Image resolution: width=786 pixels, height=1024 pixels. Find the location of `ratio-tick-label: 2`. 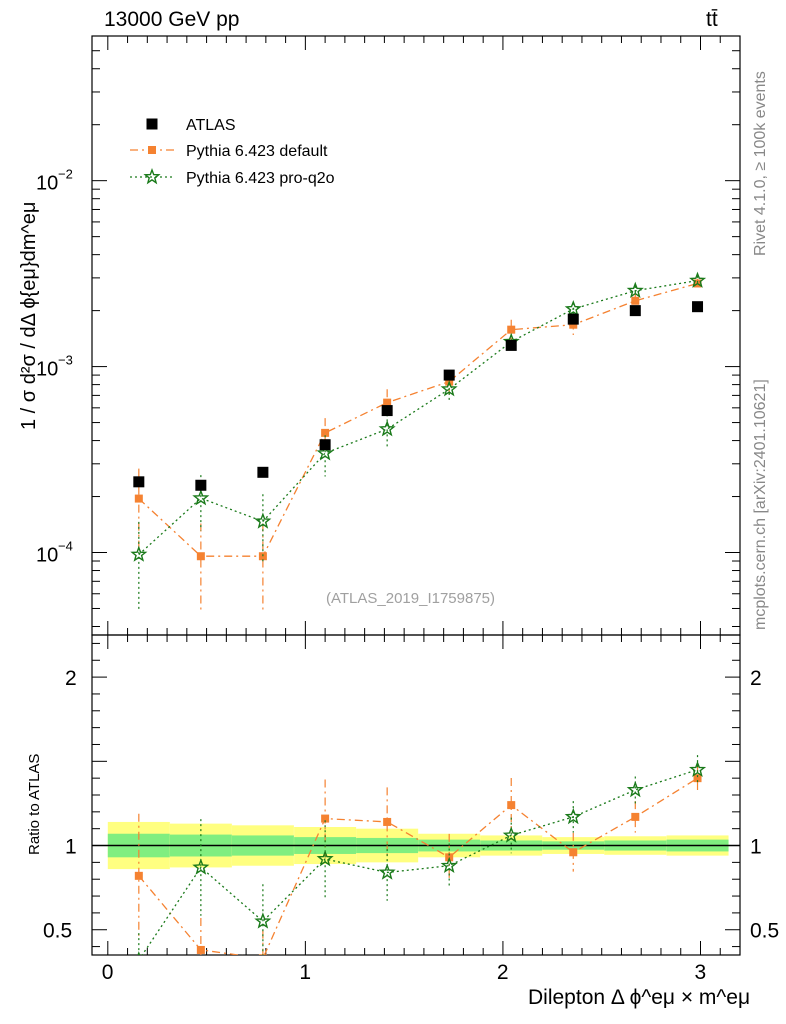

ratio-tick-label: 2 is located at coordinates (71, 678).